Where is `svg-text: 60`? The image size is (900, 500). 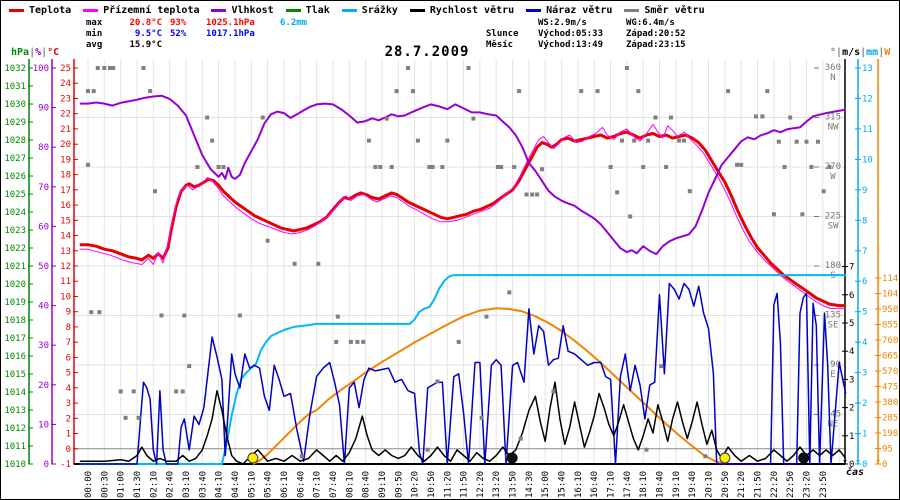
svg-text: 60 is located at coordinates (43, 227).